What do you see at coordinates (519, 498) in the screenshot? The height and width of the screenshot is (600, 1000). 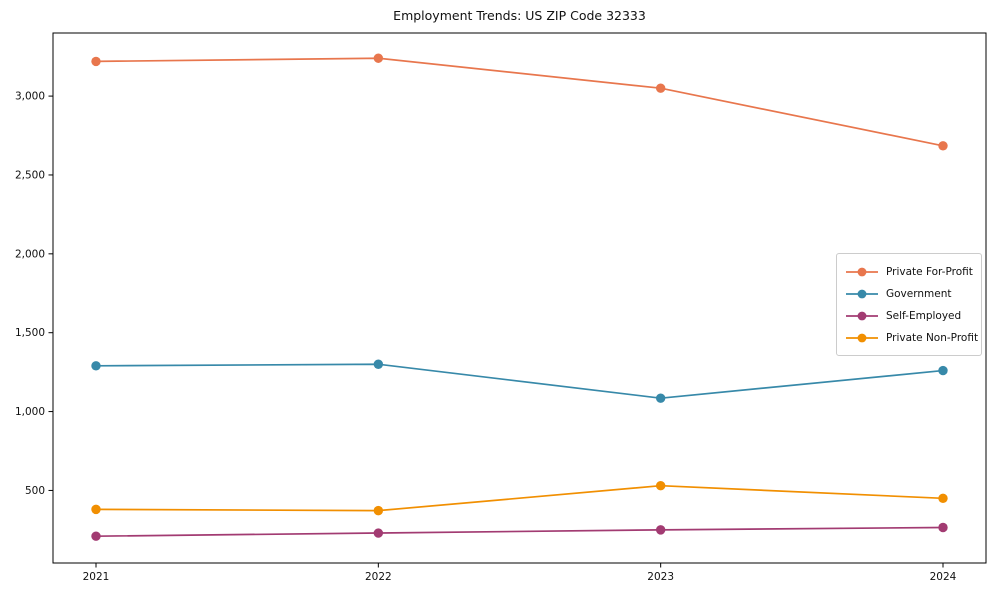 I see `series-line-private-non-profit` at bounding box center [519, 498].